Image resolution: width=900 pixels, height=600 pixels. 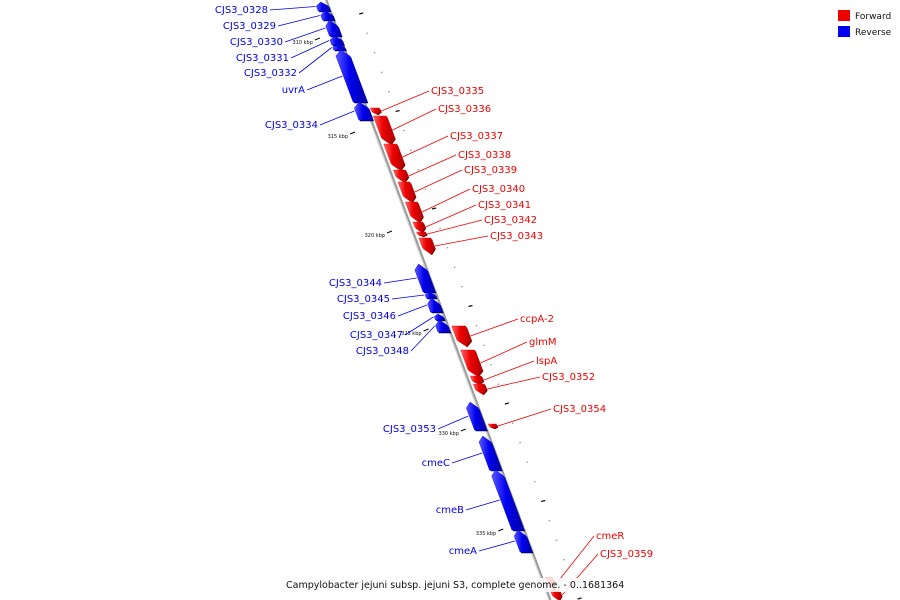 I want to click on gene-cjs3-0330: CJS3_0330, so click(x=286, y=33).